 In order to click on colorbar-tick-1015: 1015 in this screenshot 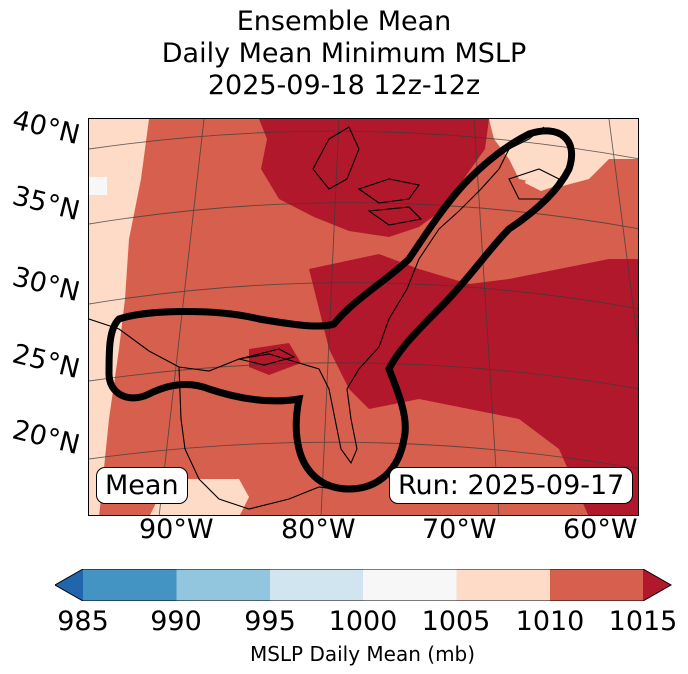, I will do `click(643, 621)`.